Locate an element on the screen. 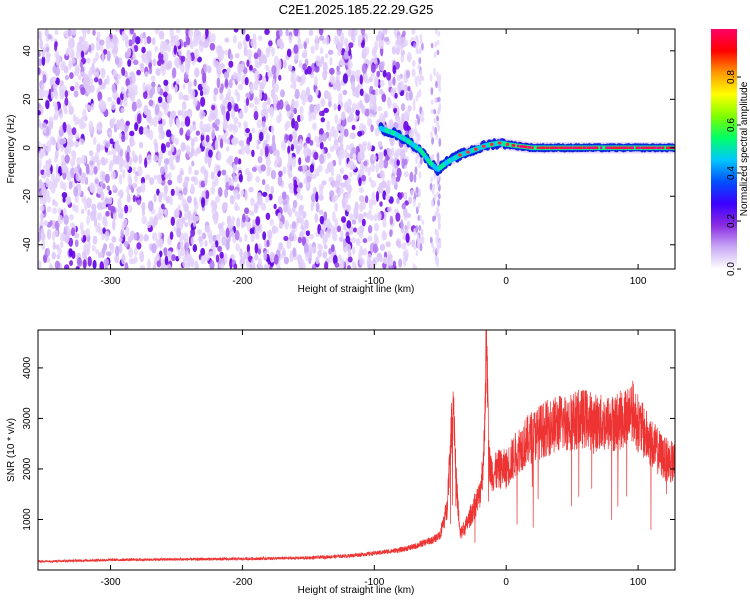 The height and width of the screenshot is (600, 750). x-tick-label: -200 is located at coordinates (242, 582).